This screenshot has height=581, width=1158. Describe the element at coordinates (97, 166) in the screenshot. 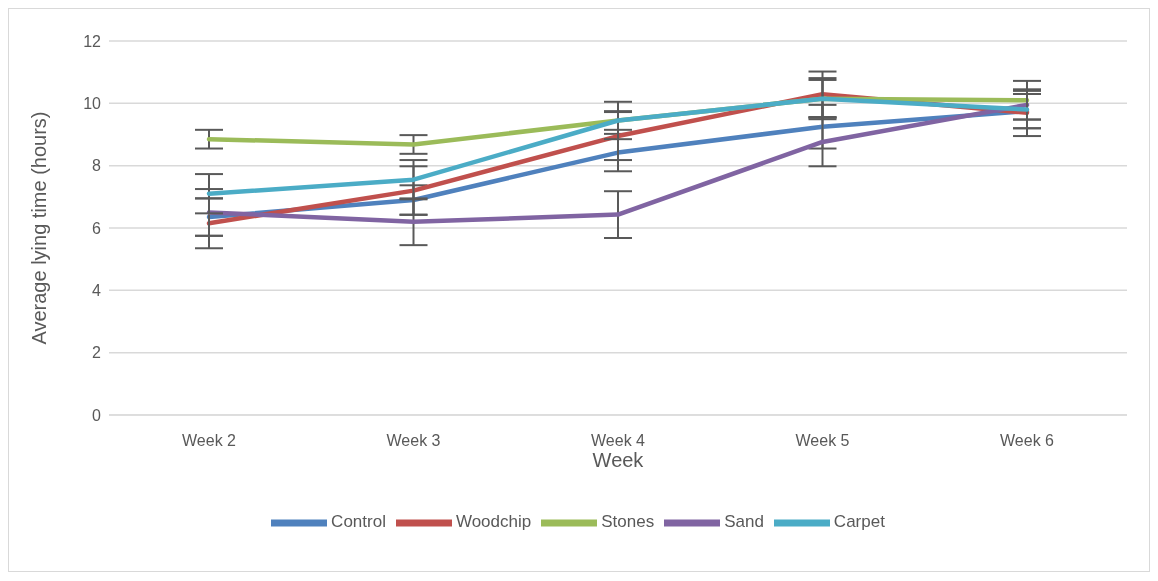

I see `y-tick-label: 8` at that location.